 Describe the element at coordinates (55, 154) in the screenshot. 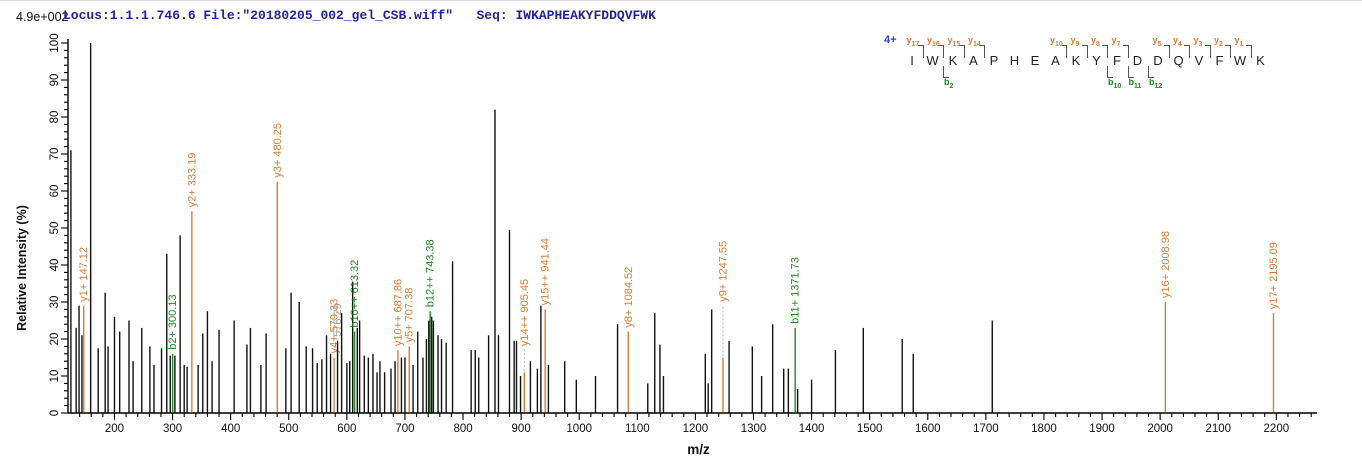

I see `y-tick-label: 70` at that location.